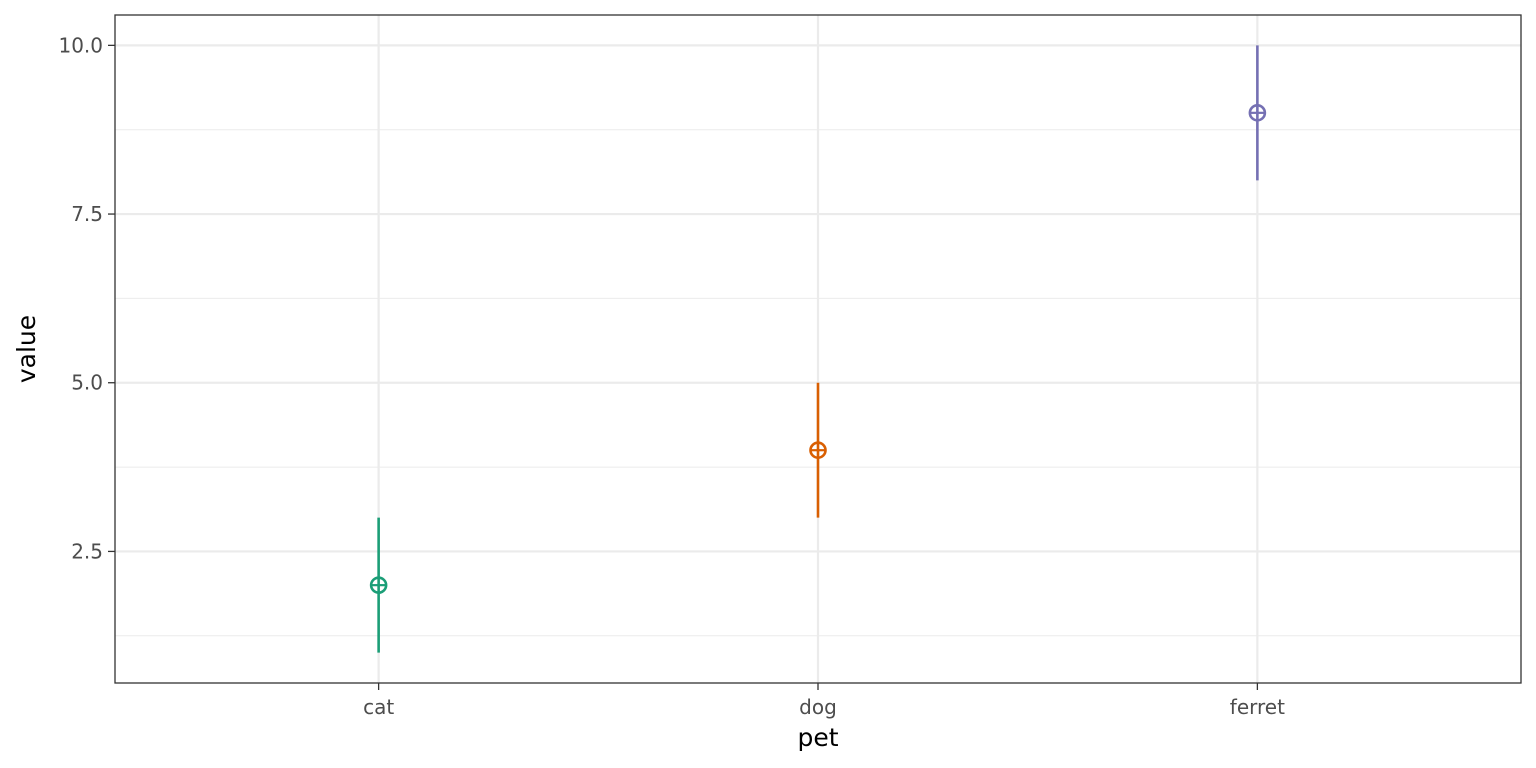 The height and width of the screenshot is (768, 1536). What do you see at coordinates (817, 737) in the screenshot?
I see `x-axis-title: pet` at bounding box center [817, 737].